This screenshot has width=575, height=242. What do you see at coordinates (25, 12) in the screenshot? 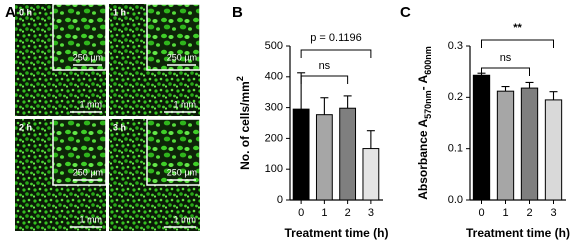
I see `time-label: 0 h` at bounding box center [25, 12].